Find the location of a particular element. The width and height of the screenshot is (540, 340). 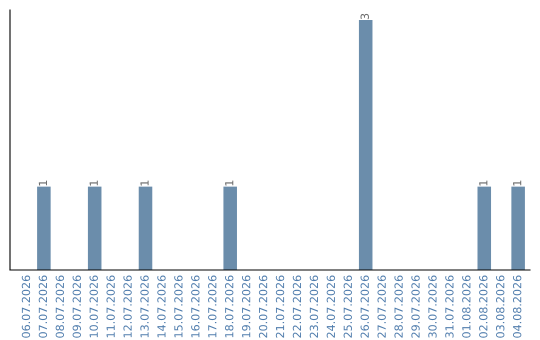

x-tick-label: 30.07.2026 is located at coordinates (432, 307).